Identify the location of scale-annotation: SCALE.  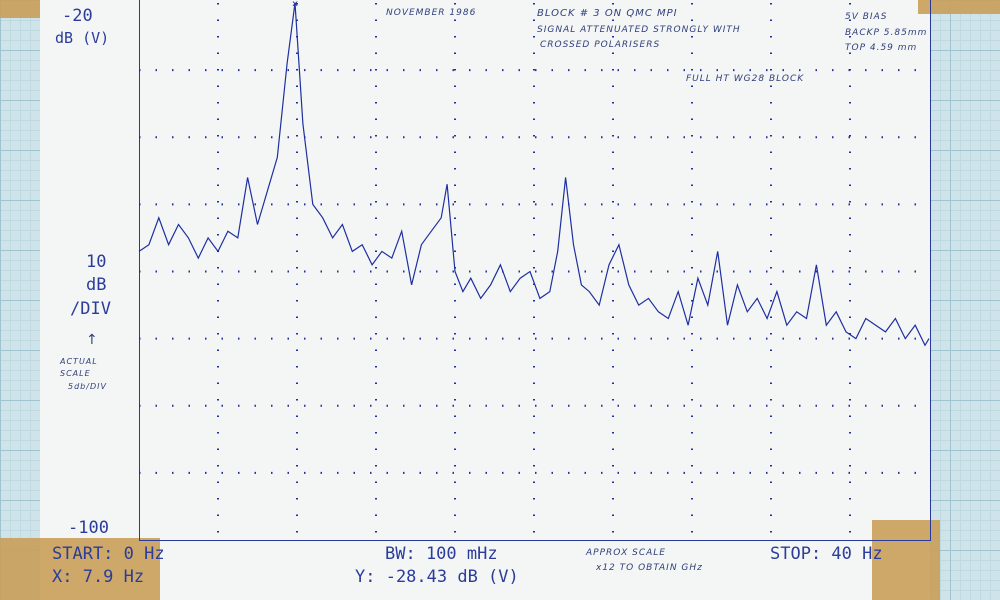
(75, 373).